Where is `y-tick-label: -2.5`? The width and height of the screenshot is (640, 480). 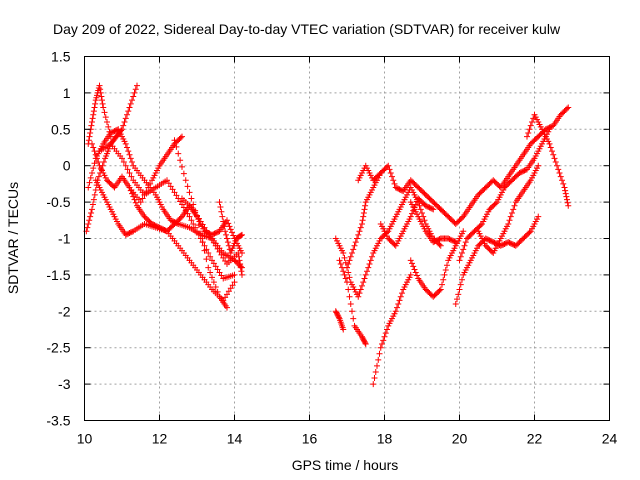 y-tick-label: -2.5 is located at coordinates (58, 348).